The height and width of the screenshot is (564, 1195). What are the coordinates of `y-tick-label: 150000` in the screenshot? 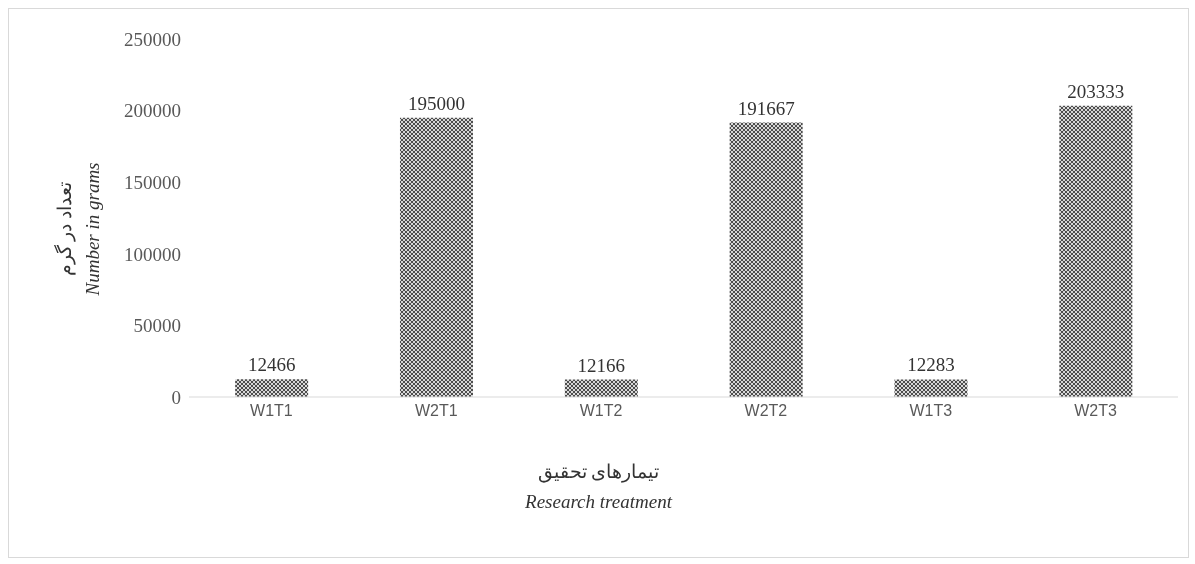 It's located at (152, 182).